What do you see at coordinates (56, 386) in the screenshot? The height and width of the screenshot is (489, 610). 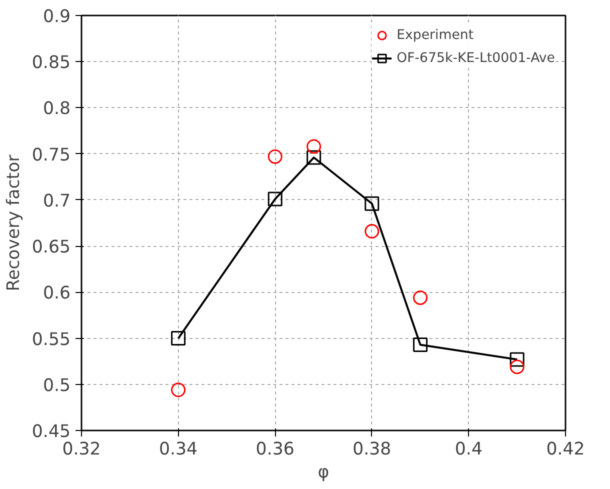 I see `y-tick-label: 0.5` at bounding box center [56, 386].